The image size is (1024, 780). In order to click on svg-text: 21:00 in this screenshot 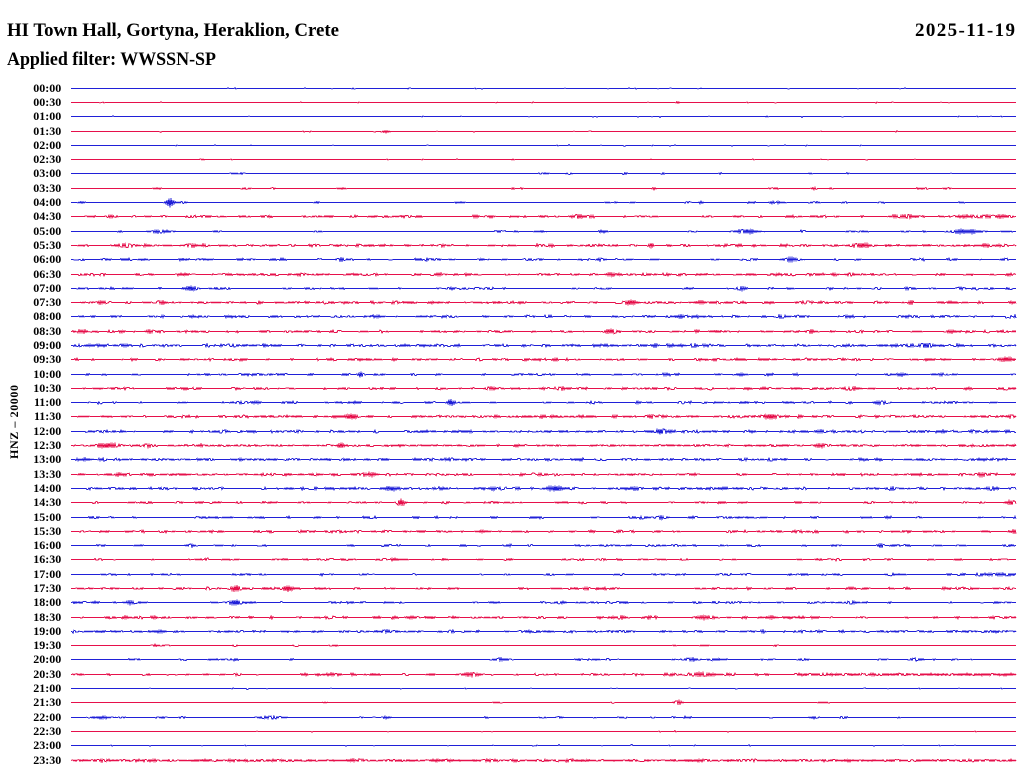, I will do `click(47, 688)`.